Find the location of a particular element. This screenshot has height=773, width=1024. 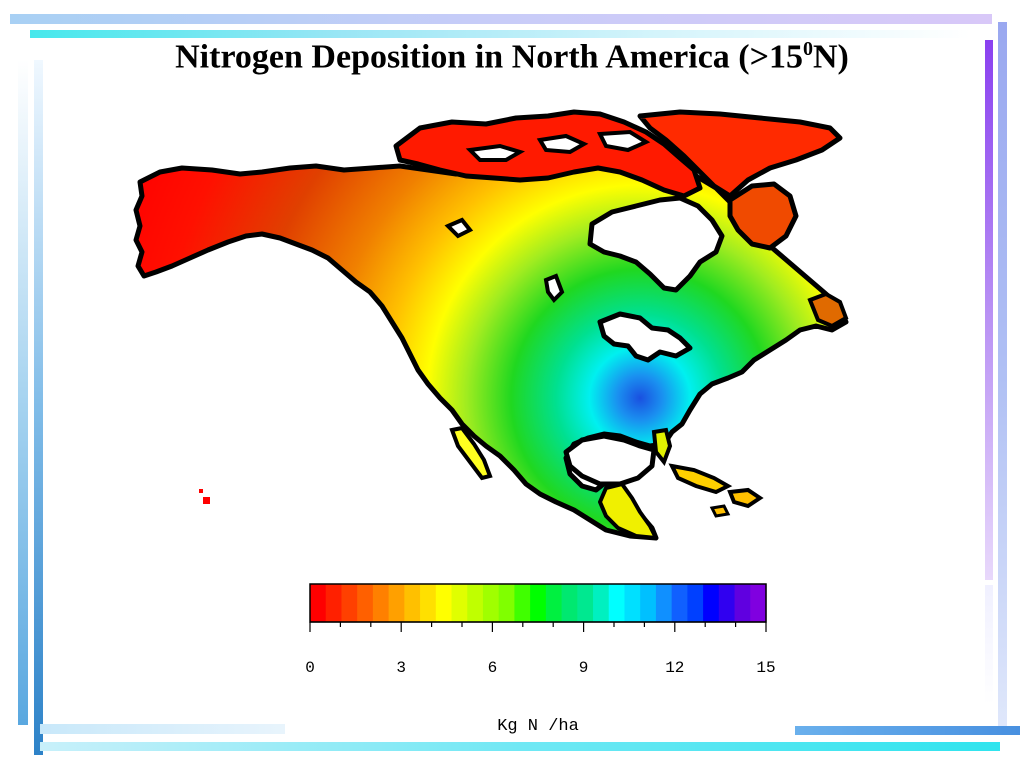

colorbar-tick-label: 3 is located at coordinates (401, 668).